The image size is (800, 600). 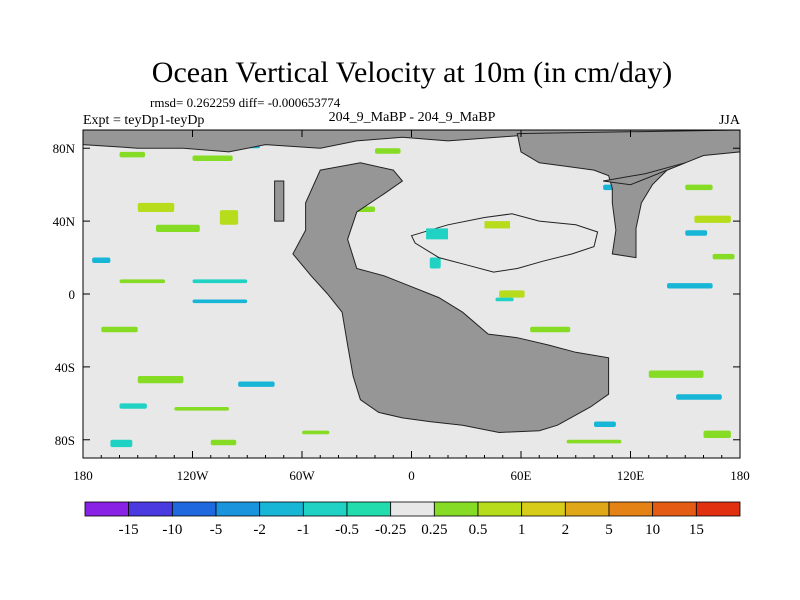 I want to click on x-tick-label: 120E, so click(x=631, y=475).